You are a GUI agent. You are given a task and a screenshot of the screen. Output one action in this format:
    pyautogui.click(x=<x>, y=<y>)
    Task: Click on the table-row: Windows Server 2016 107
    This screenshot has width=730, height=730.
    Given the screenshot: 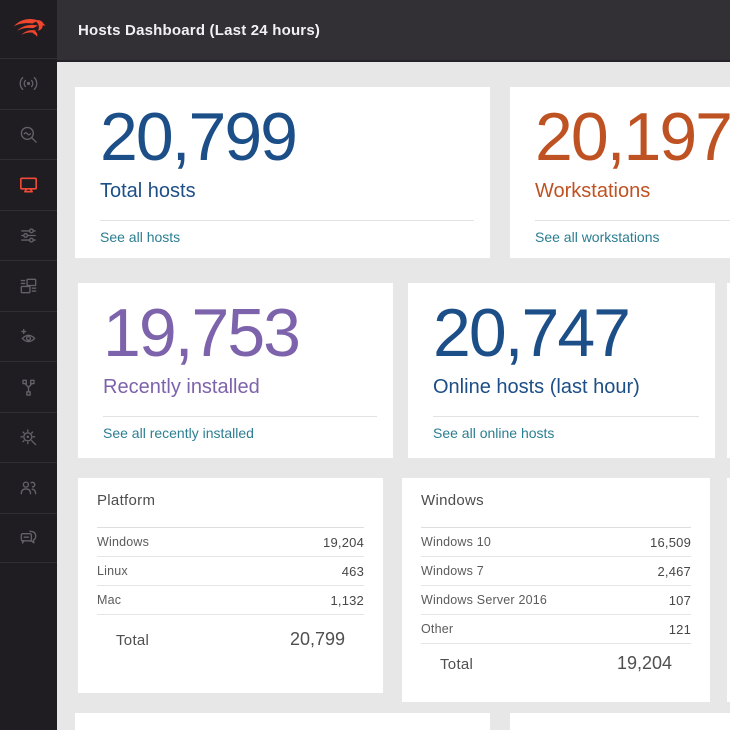 What is the action you would take?
    pyautogui.click(x=556, y=600)
    